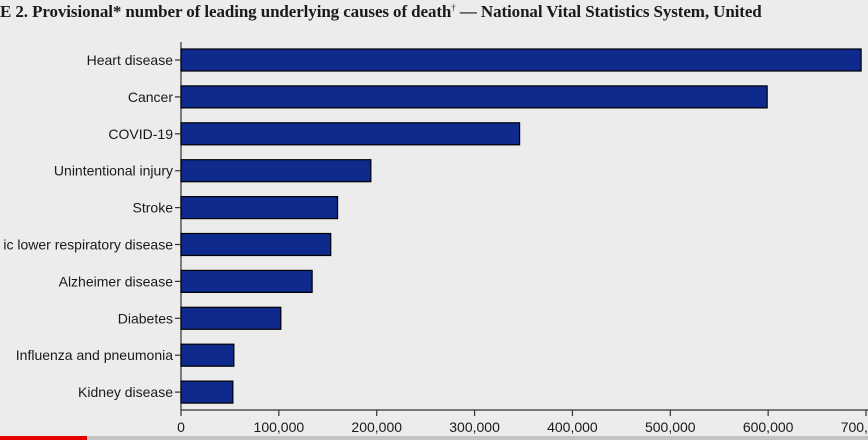 This screenshot has width=868, height=440. I want to click on y-tick-label: Alzheimer disease, so click(116, 281).